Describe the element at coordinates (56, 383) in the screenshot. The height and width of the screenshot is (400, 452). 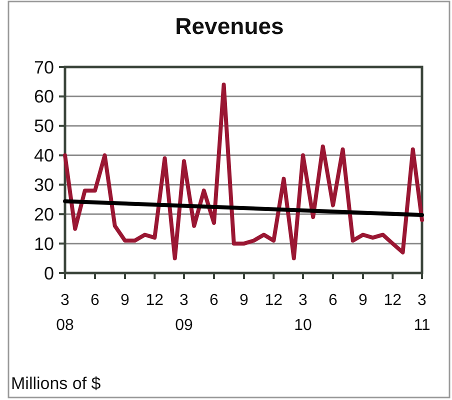
I see `y-axis-title: Millions of $` at that location.